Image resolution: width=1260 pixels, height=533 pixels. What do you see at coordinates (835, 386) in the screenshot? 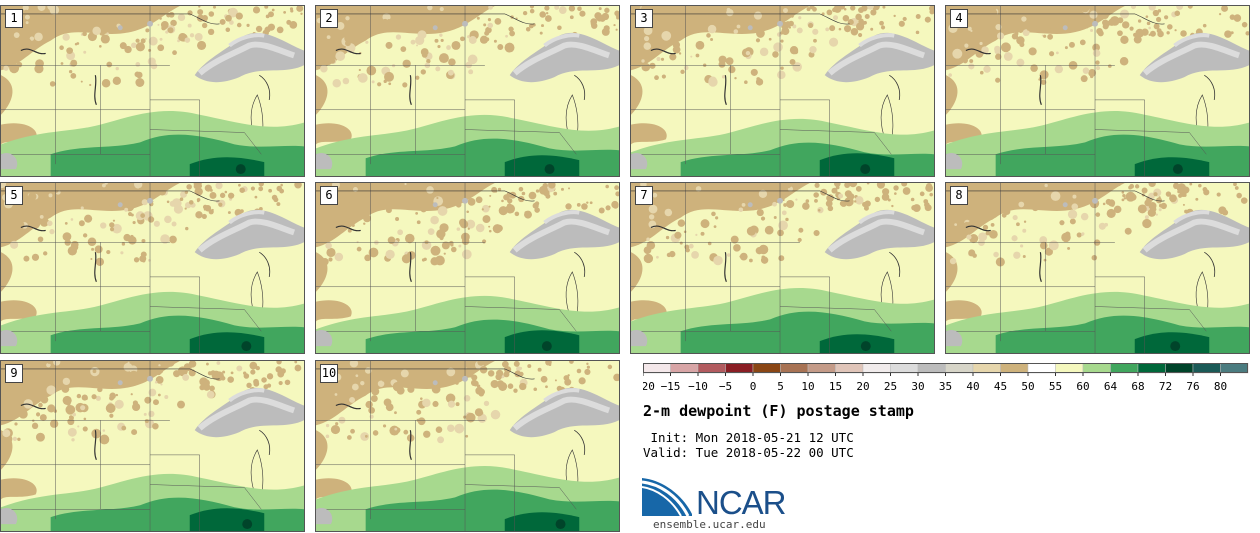
I see `colorbar-tick-label: 15` at bounding box center [835, 386].